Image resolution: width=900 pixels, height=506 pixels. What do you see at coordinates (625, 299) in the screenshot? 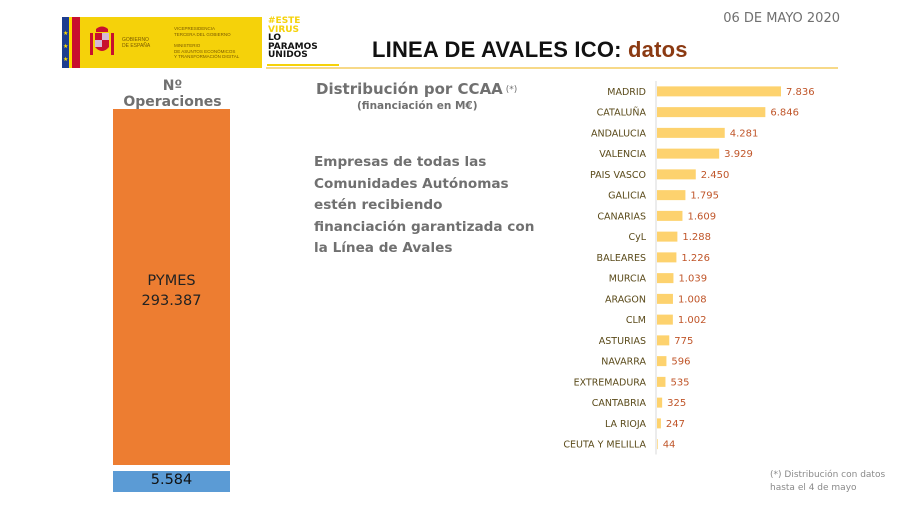
I see `category-label: ARAGON` at bounding box center [625, 299].